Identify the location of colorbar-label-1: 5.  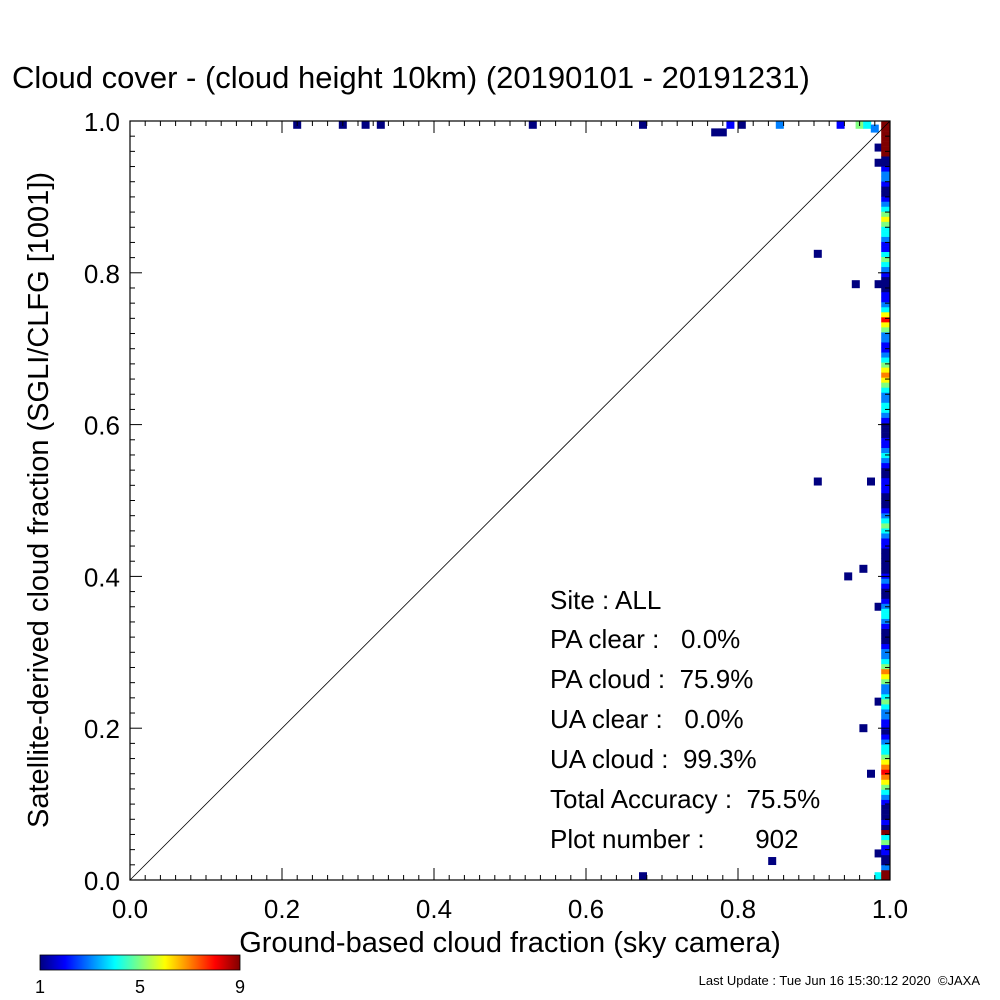
(140, 987).